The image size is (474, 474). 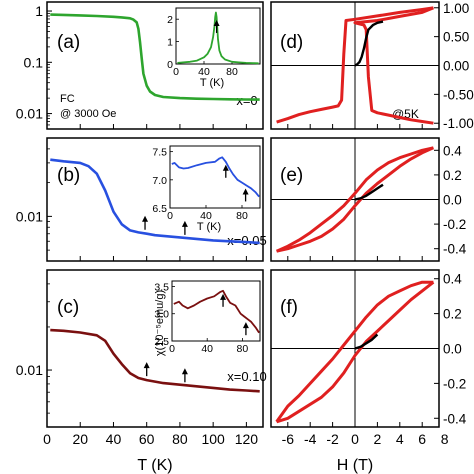 What do you see at coordinates (147, 439) in the screenshot?
I see `xtick-label-temperature: 60` at bounding box center [147, 439].